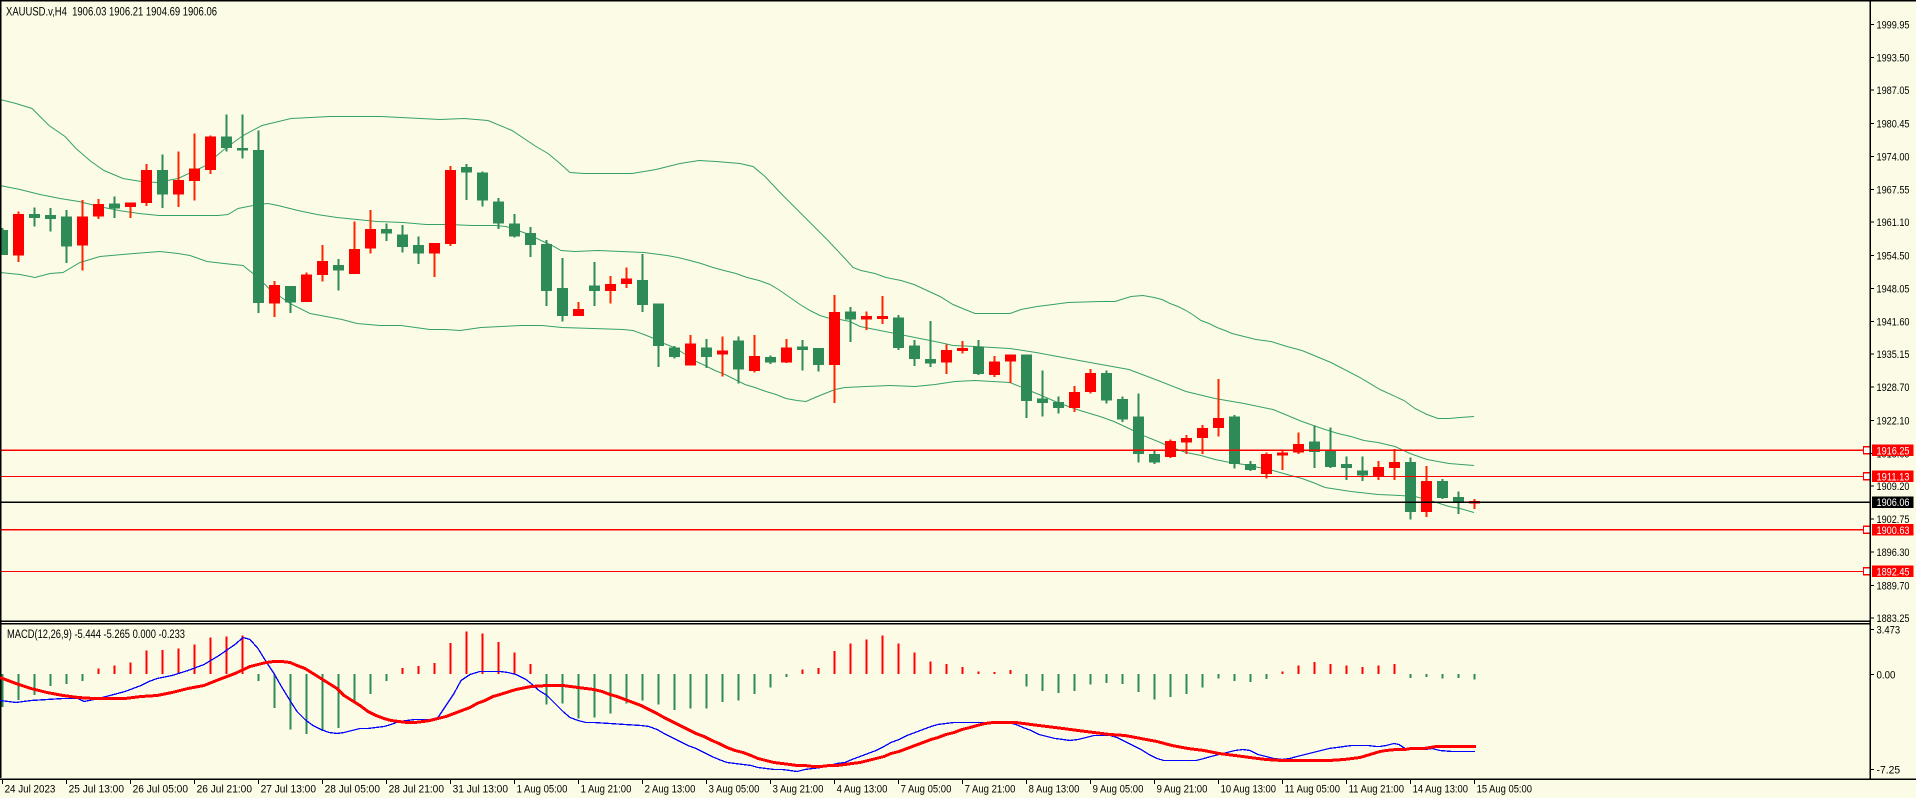 The height and width of the screenshot is (798, 1916). What do you see at coordinates (1118, 790) in the screenshot?
I see `svg-text: 9 Aug 05:00` at bounding box center [1118, 790].